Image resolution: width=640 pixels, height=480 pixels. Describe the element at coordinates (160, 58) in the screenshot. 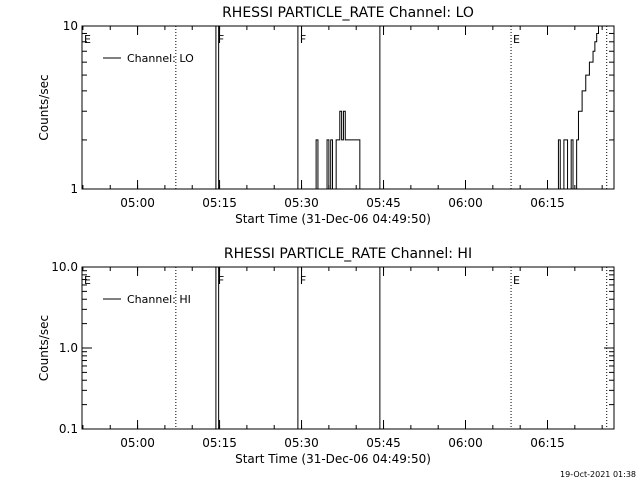

I see `legend-label: Channel: LO` at that location.